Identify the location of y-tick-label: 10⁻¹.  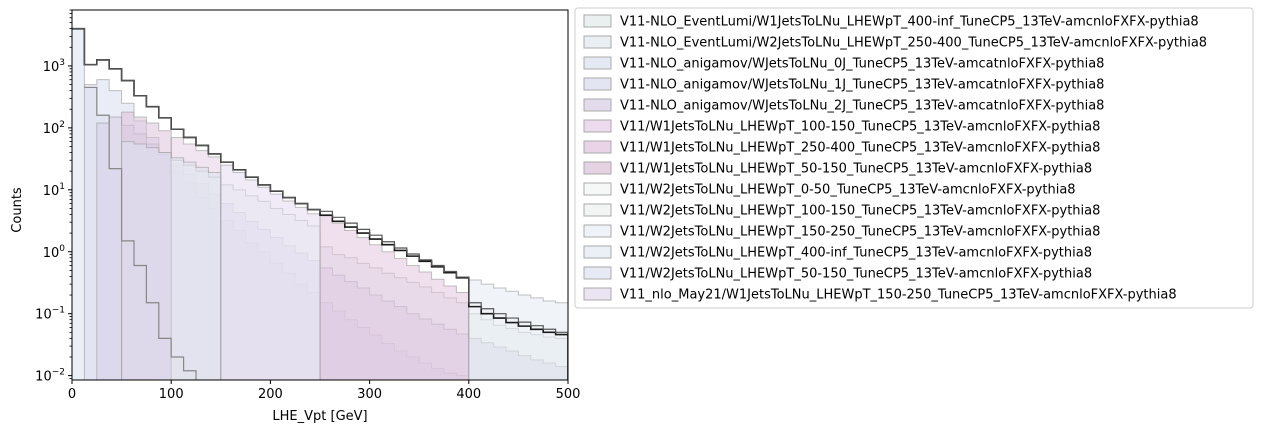
(50, 314).